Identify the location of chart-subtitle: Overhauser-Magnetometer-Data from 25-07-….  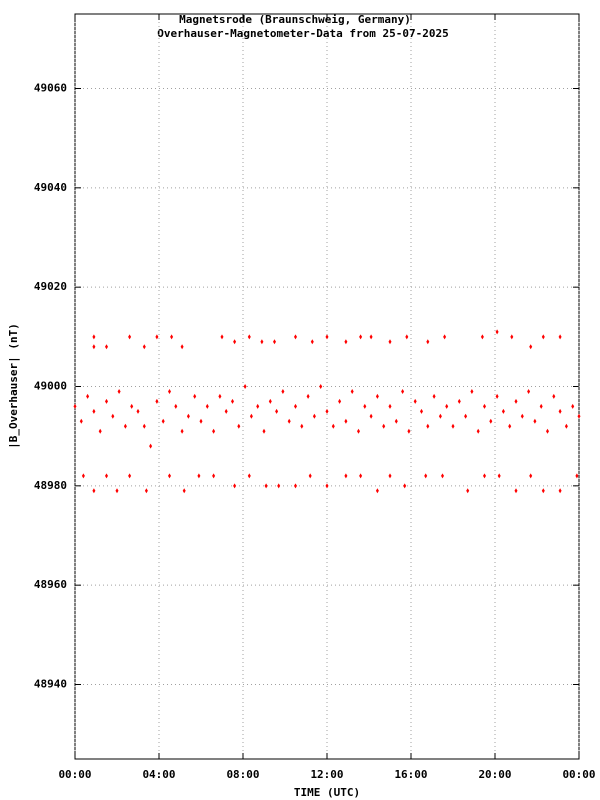
(302, 33).